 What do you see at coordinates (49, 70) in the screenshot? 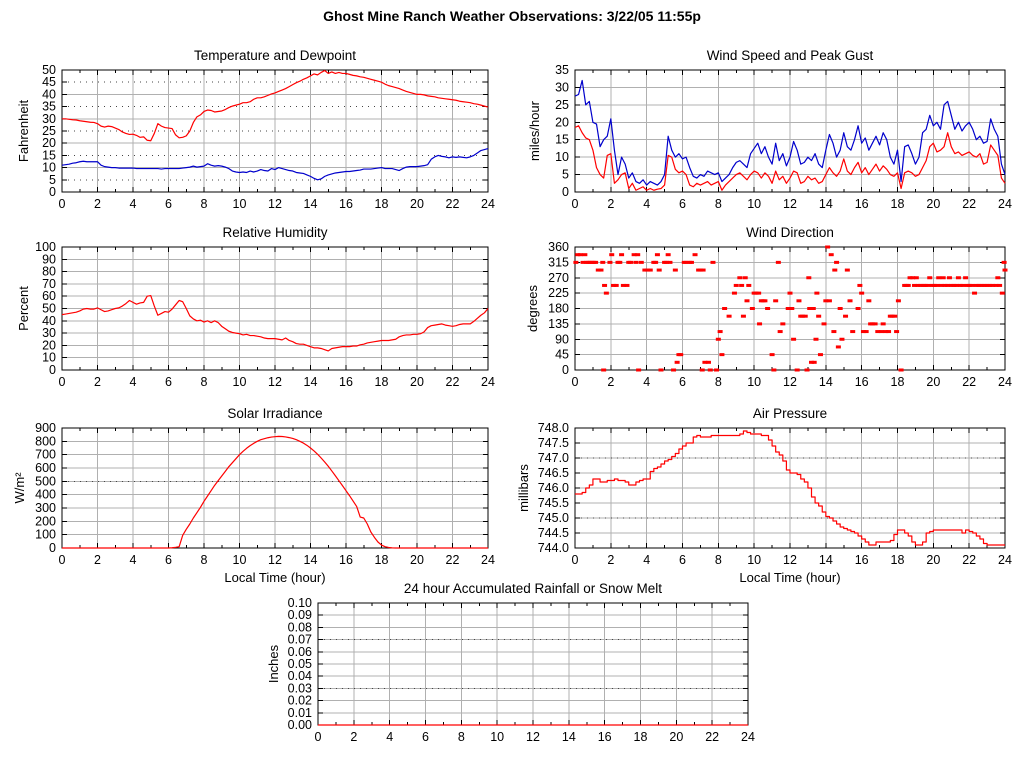
I see `temperature-dewpoint-ytick-label: 50` at bounding box center [49, 70].